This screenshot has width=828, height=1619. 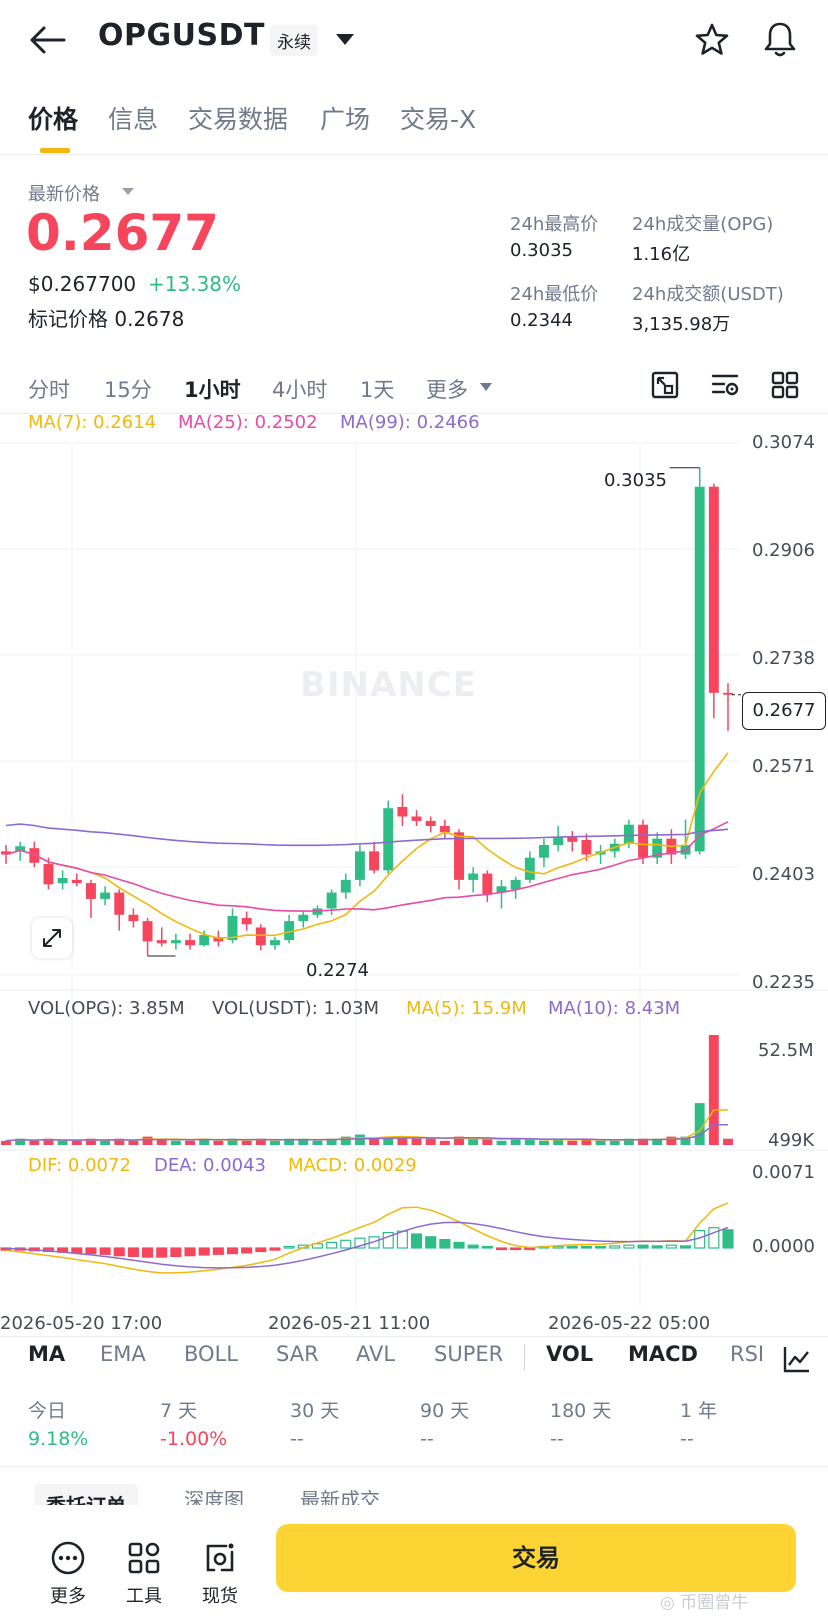 What do you see at coordinates (447, 390) in the screenshot?
I see `timeframe-more: 更多` at bounding box center [447, 390].